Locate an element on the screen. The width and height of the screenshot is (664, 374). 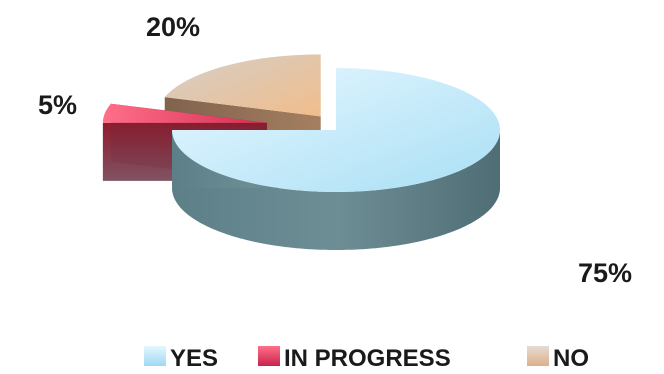
slice-top-no is located at coordinates (242, 85).